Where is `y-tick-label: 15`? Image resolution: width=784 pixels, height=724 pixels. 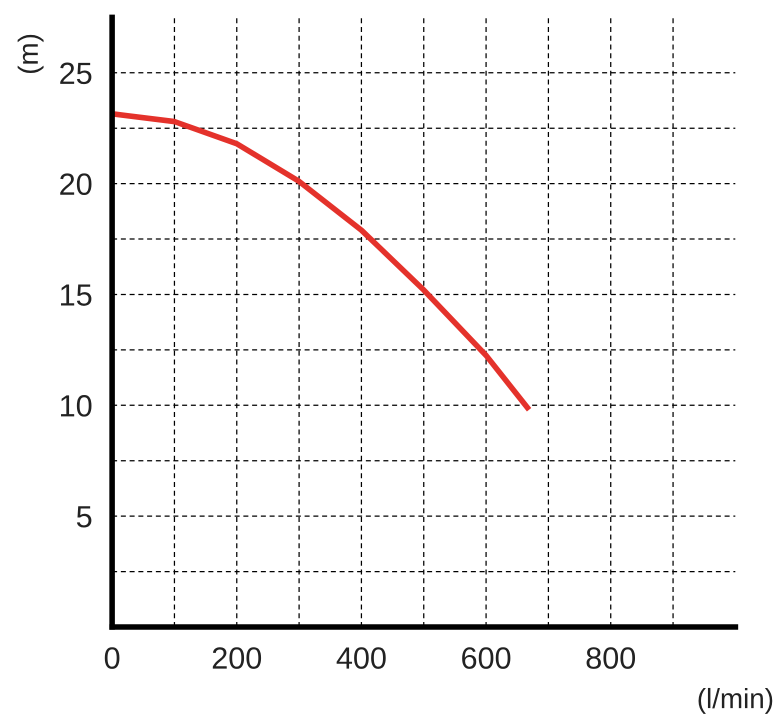 y-tick-label: 15 is located at coordinates (76, 295).